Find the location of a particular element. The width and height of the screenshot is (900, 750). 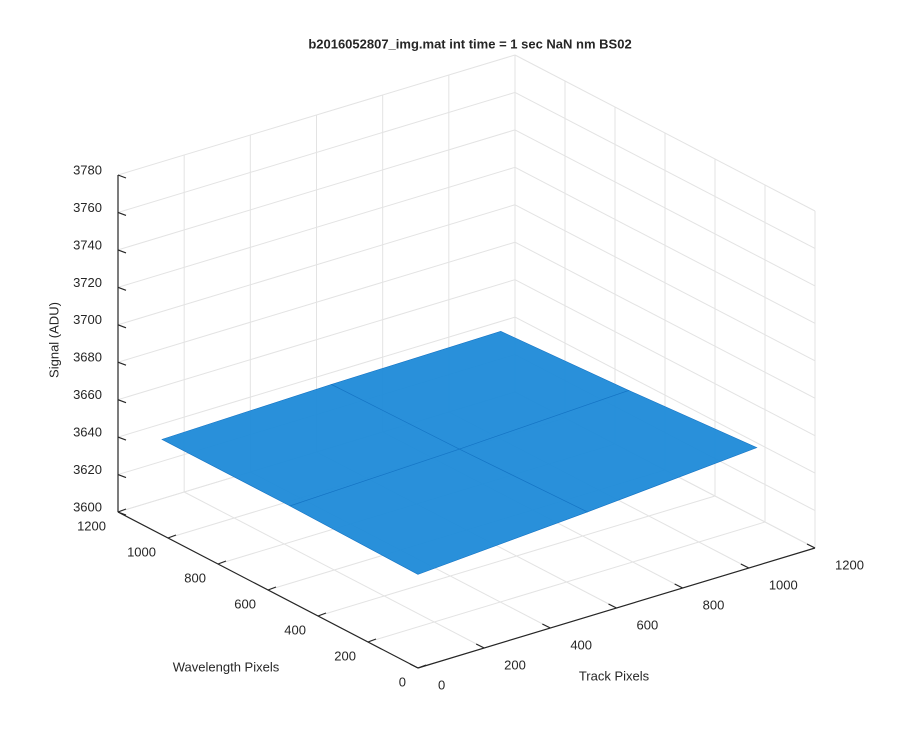

z-tick-label: 3720 is located at coordinates (87, 282).